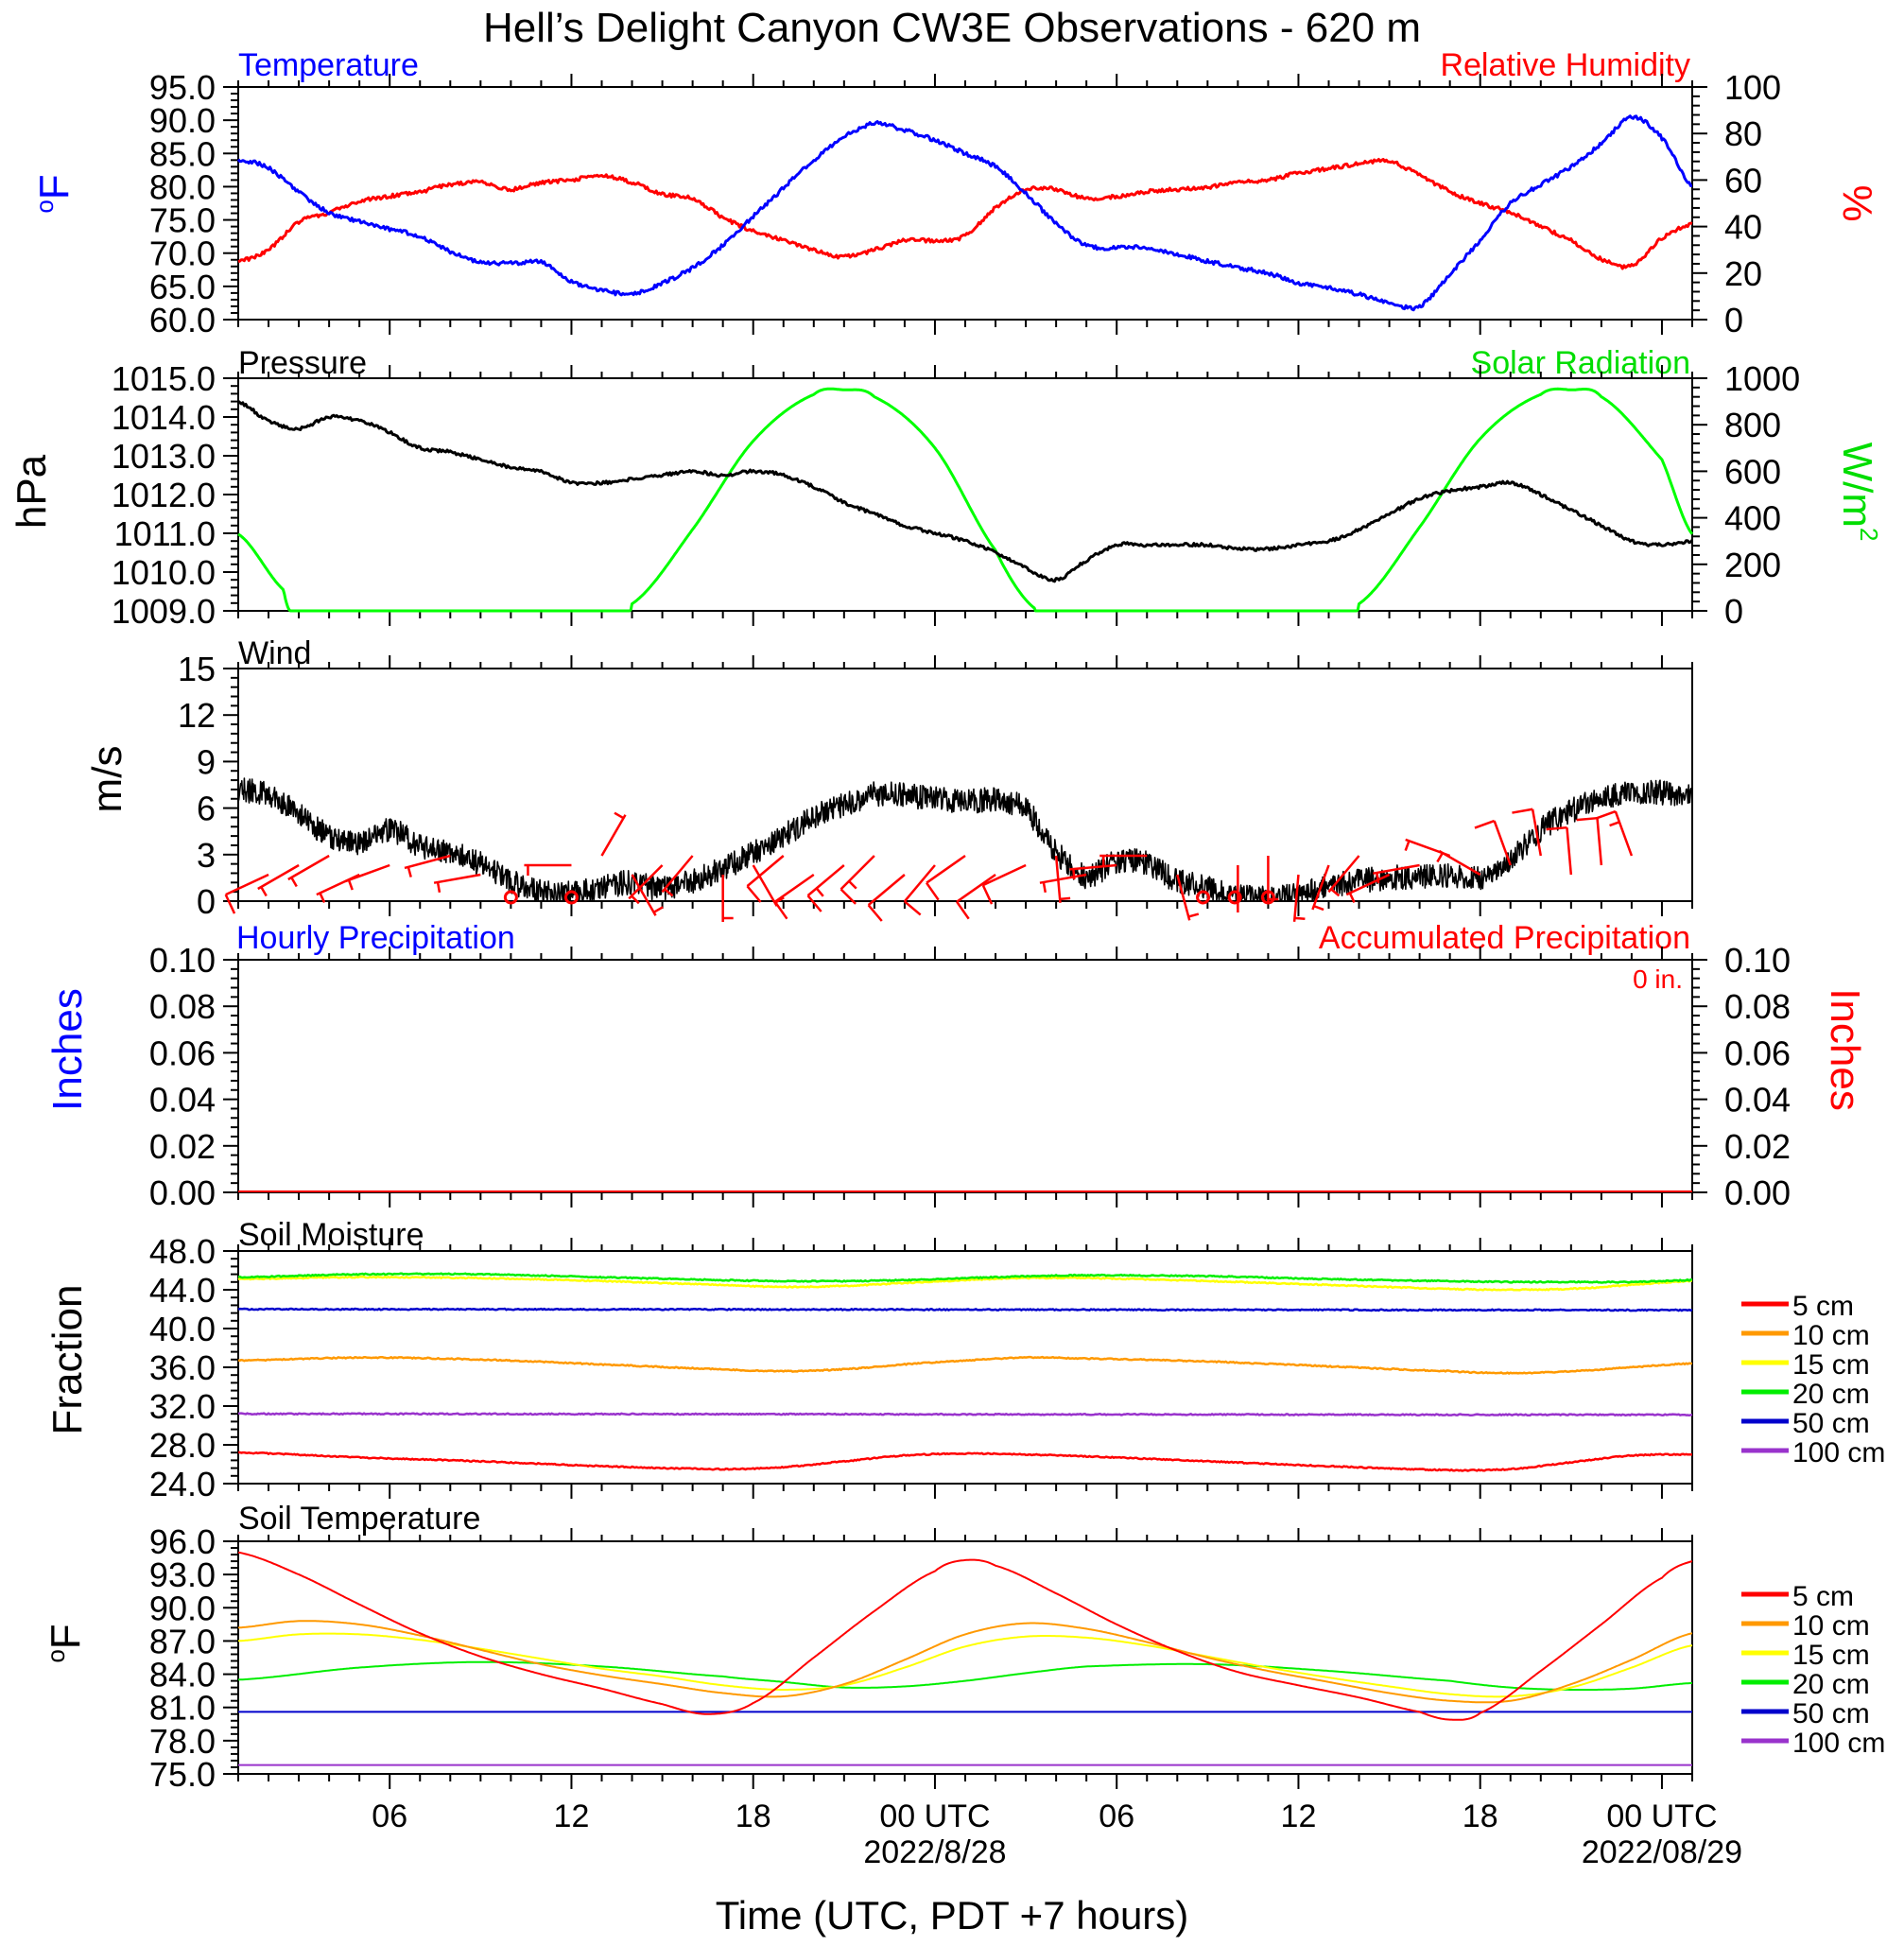  Describe the element at coordinates (182, 320) in the screenshot. I see `y-tick-label-0: 60.0` at that location.